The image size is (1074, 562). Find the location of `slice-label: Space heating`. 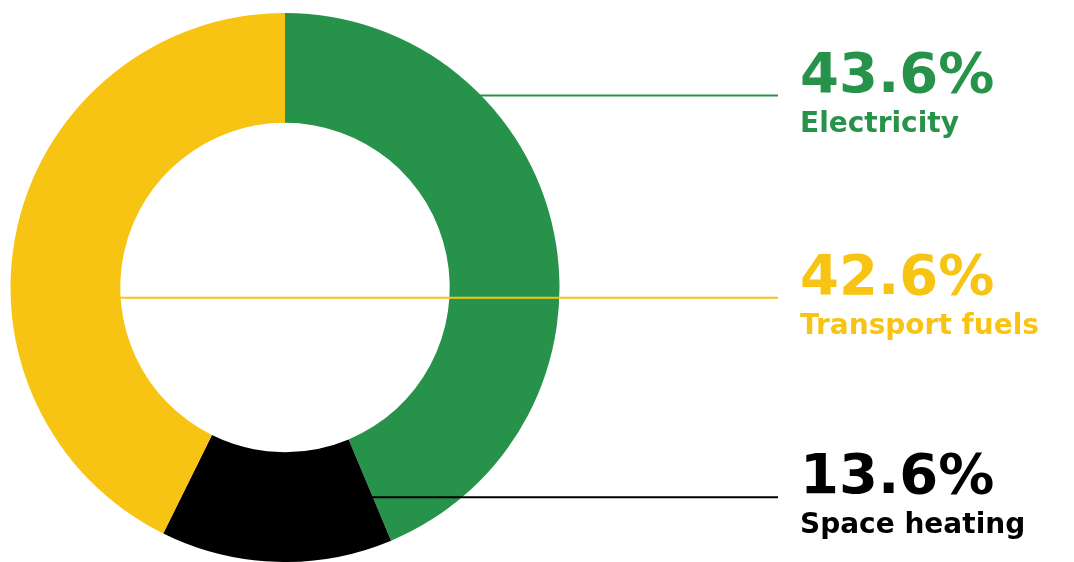

slice-label: Space heating is located at coordinates (913, 524).